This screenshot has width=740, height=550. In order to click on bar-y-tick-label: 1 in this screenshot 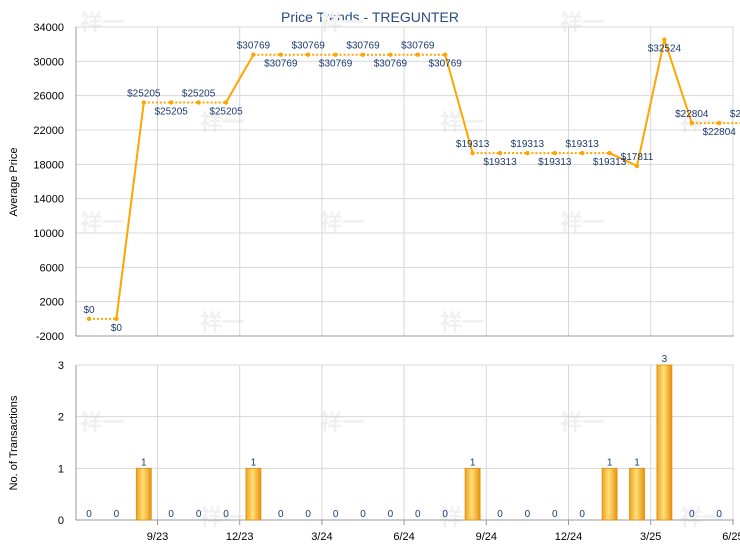, I will do `click(61, 469)`.